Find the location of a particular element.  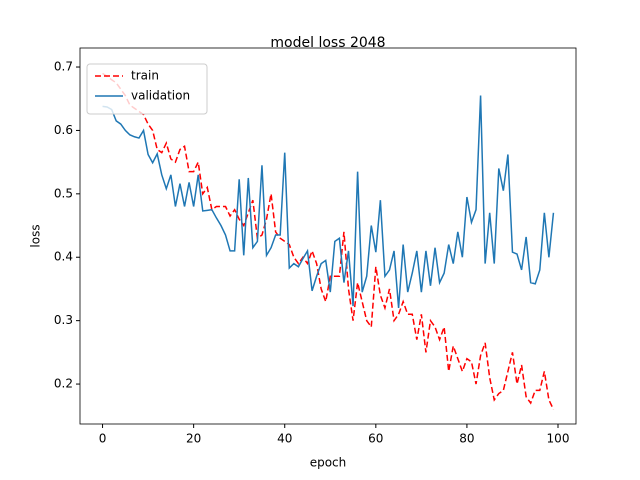

x-tick-label: 100 is located at coordinates (558, 439).